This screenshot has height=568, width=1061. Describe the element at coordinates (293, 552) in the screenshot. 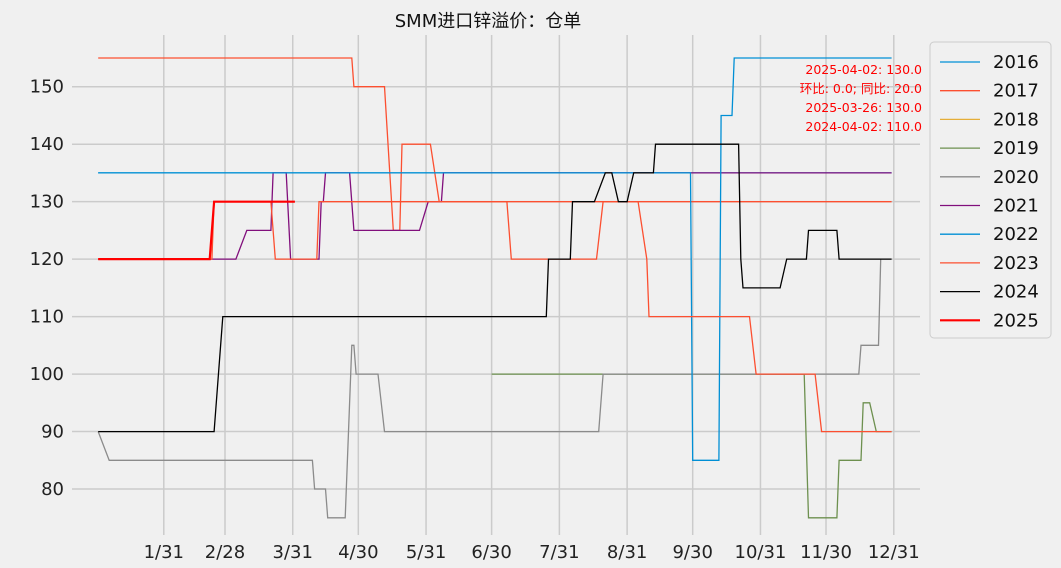

I see `x-tick-label: 3/31` at that location.